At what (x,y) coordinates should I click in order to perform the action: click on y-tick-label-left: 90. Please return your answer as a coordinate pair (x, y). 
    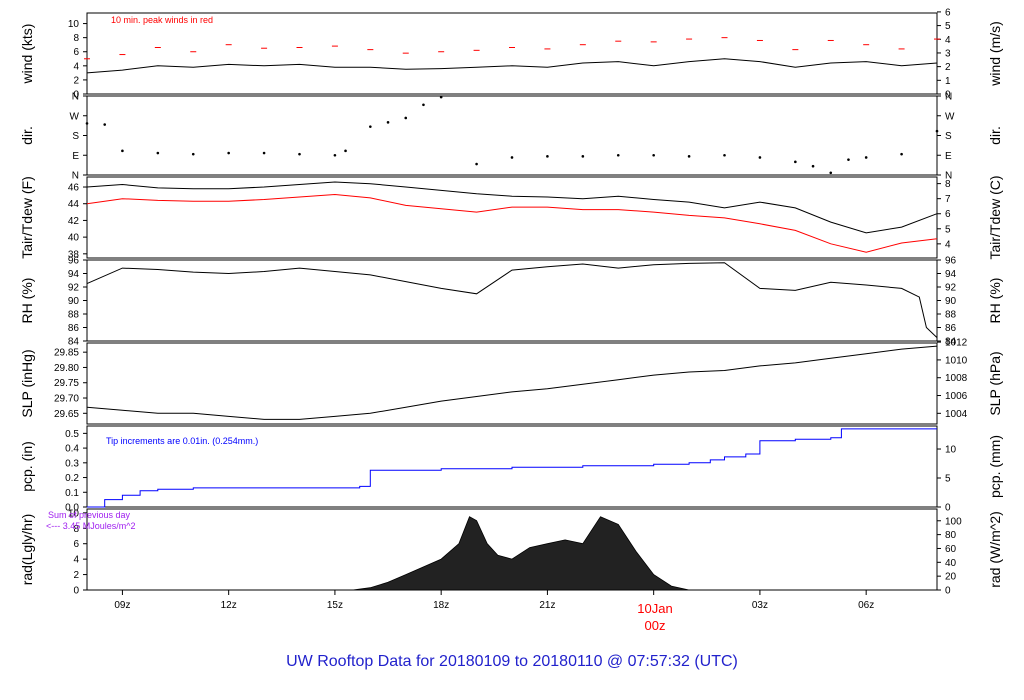
    Looking at the image, I should click on (74, 301).